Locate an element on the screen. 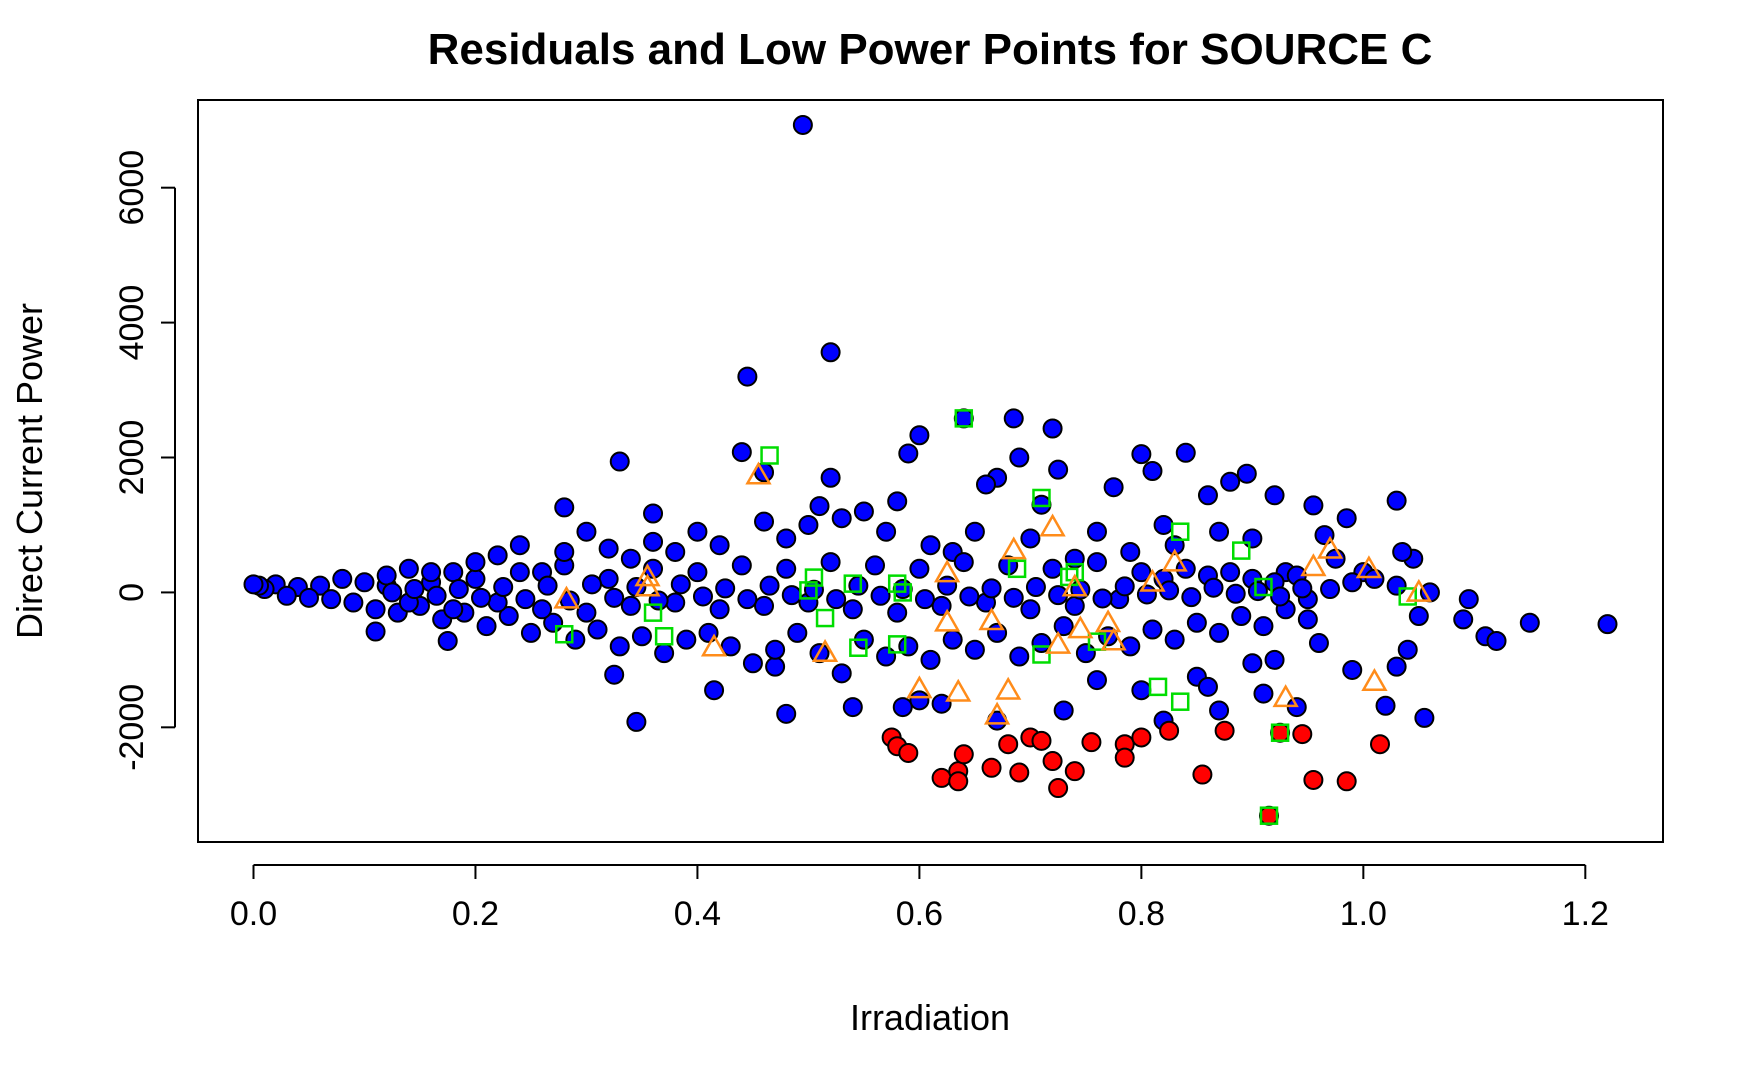 The height and width of the screenshot is (1081, 1750). x-axis-label: Irradiation is located at coordinates (930, 1017).